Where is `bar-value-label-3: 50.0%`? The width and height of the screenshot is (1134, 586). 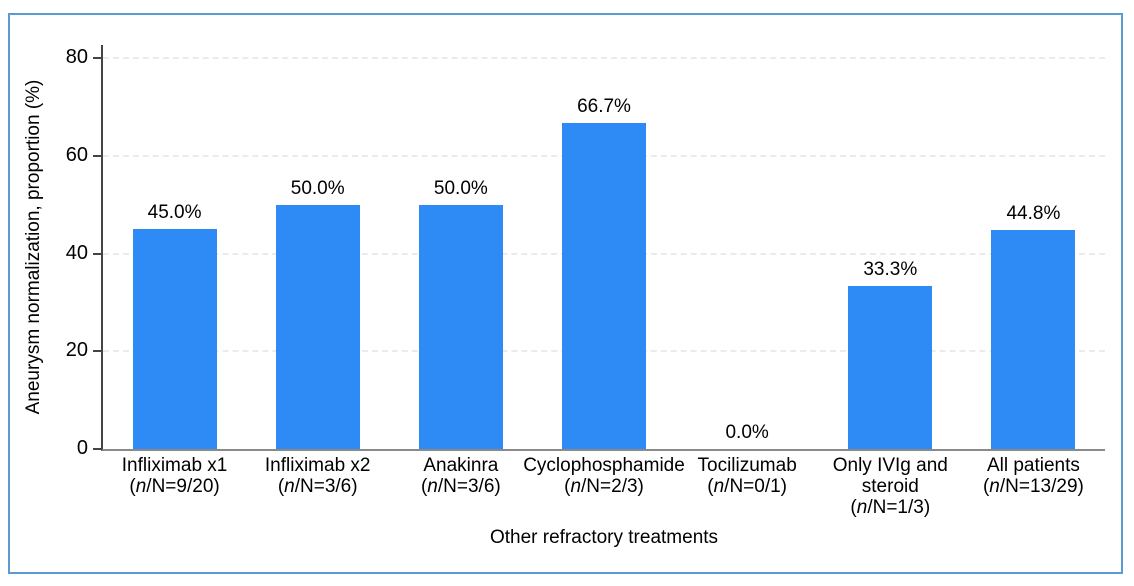 bar-value-label-3: 50.0% is located at coordinates (460, 188).